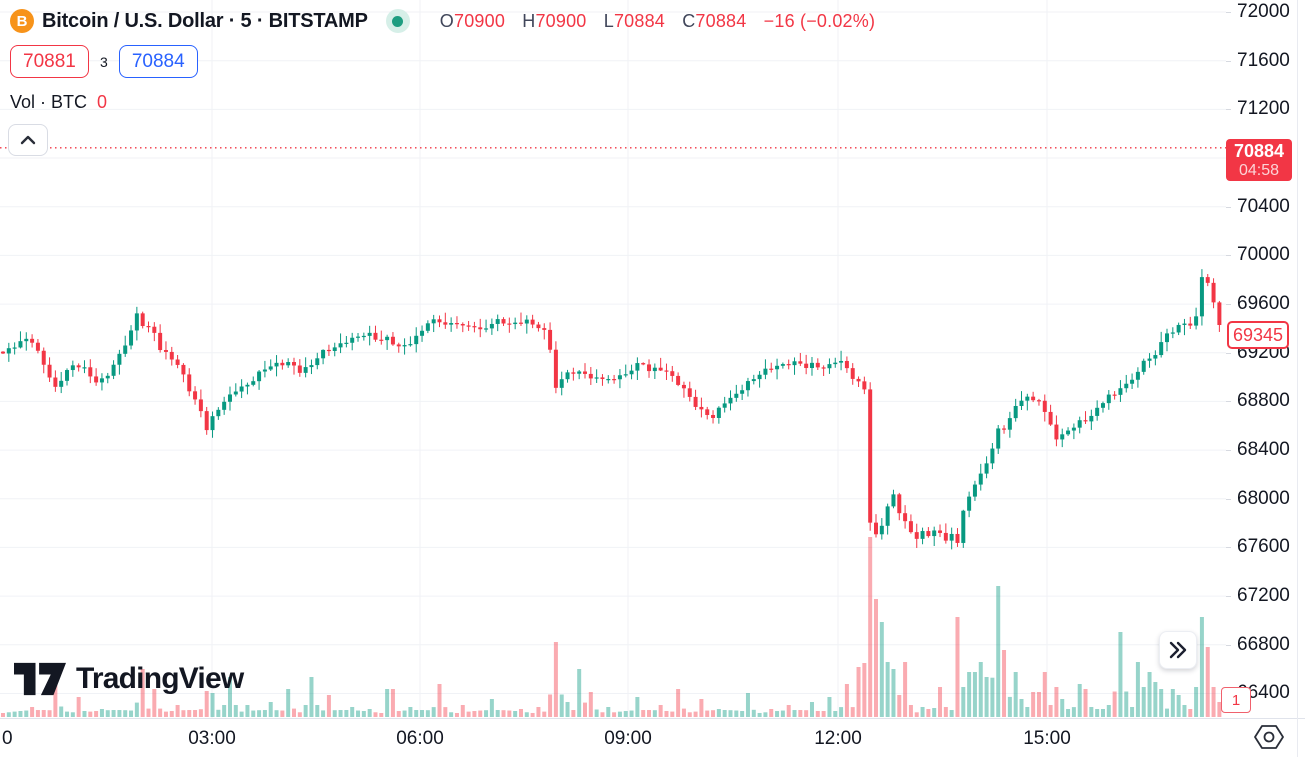 The image size is (1305, 757). What do you see at coordinates (1263, 255) in the screenshot?
I see `price-axis-label: 70000` at bounding box center [1263, 255].